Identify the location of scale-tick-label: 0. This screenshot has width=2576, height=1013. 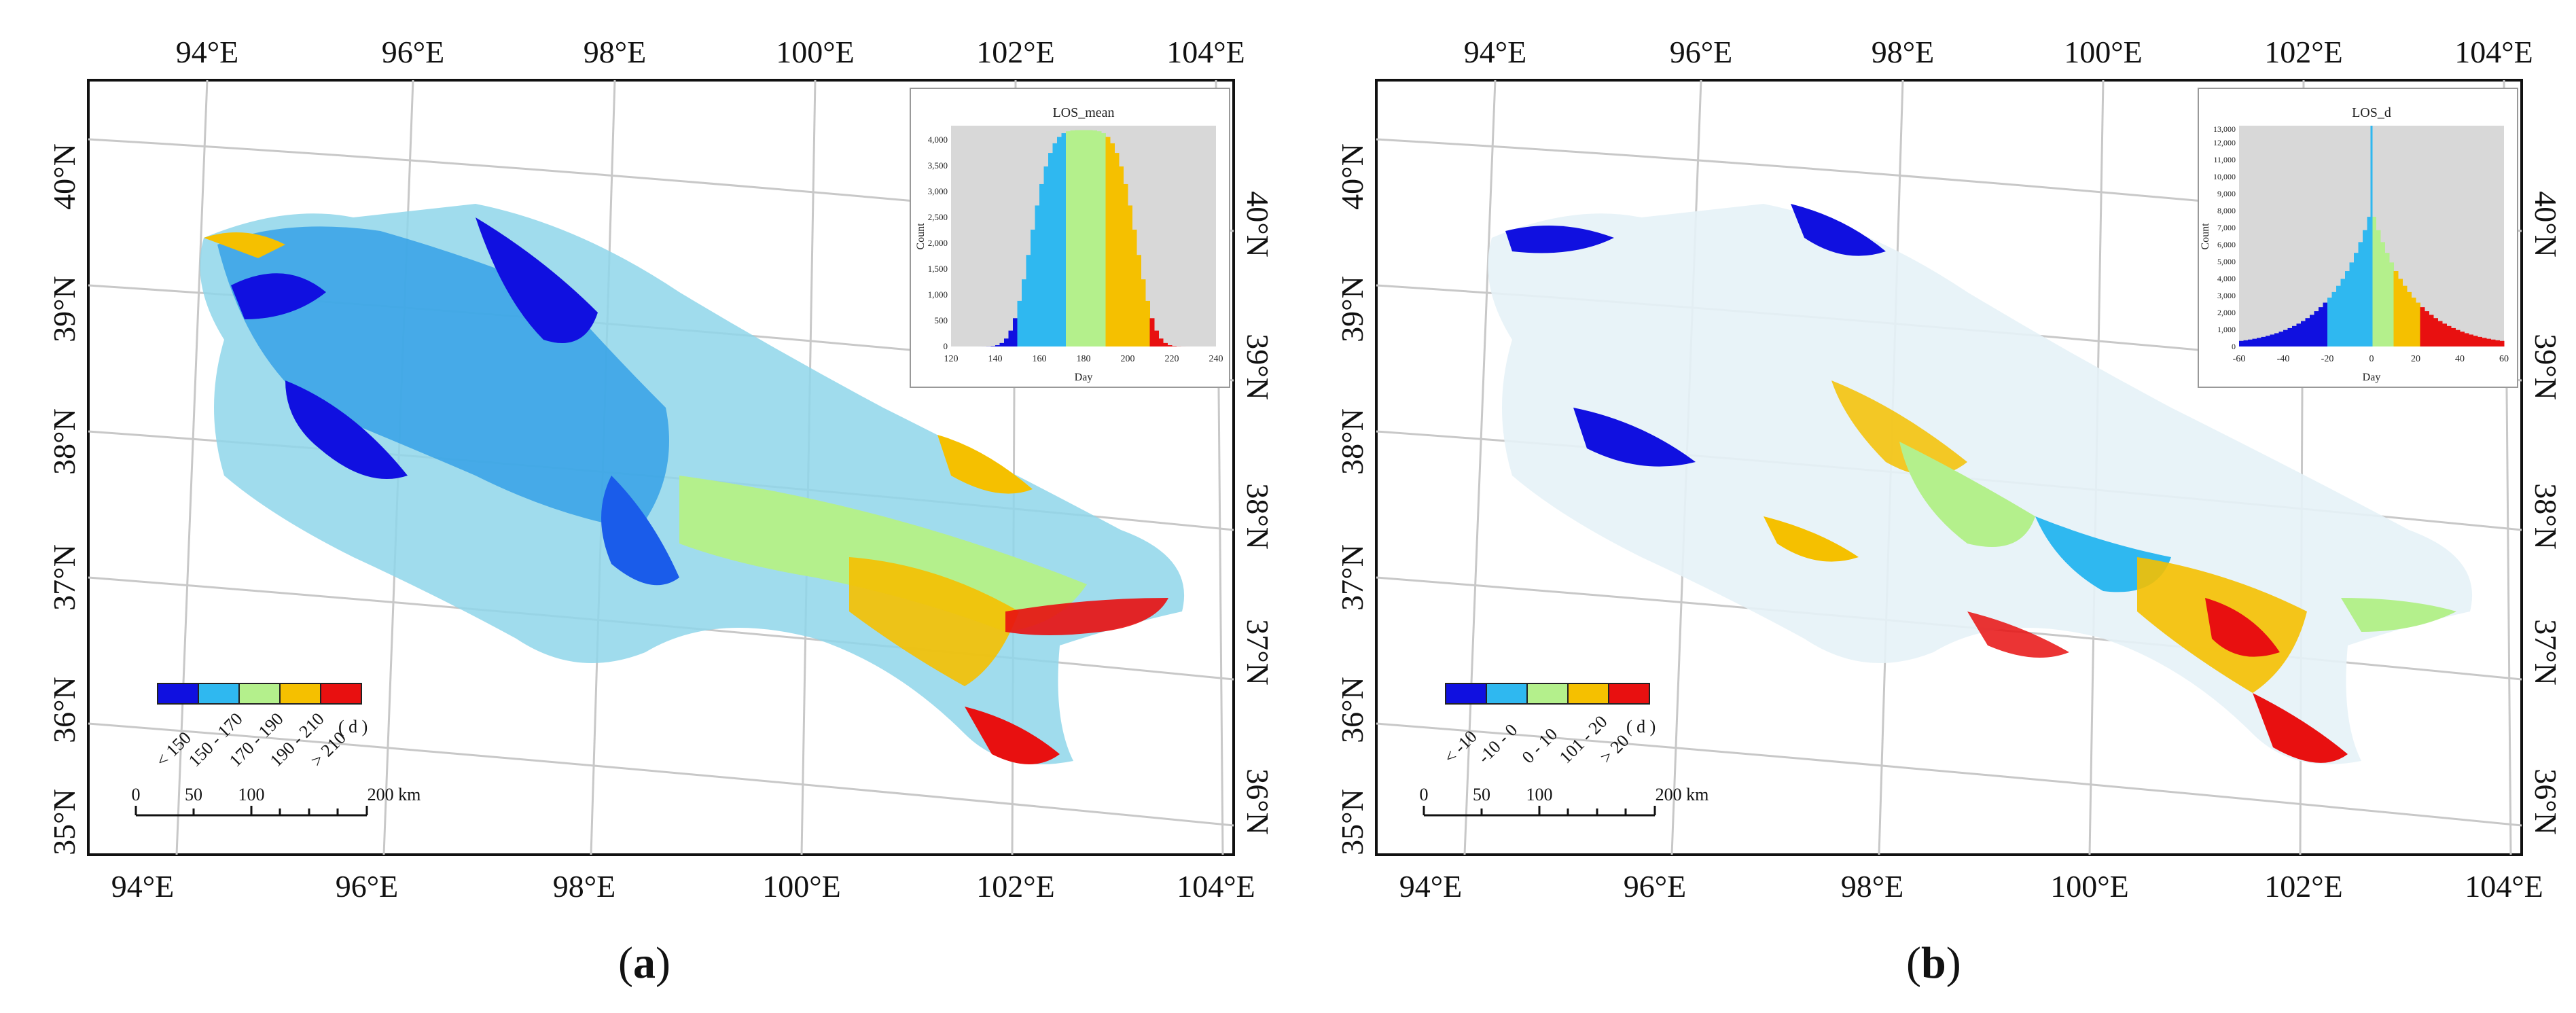
(1424, 794).